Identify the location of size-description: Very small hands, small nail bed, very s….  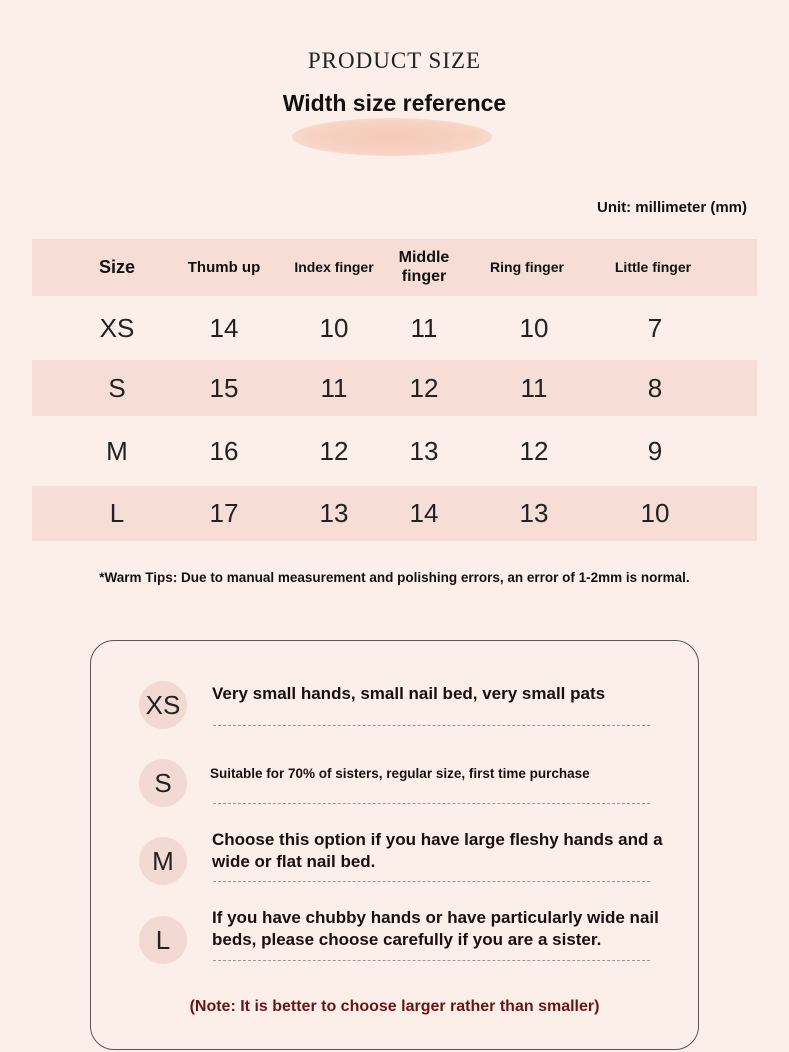
(409, 693).